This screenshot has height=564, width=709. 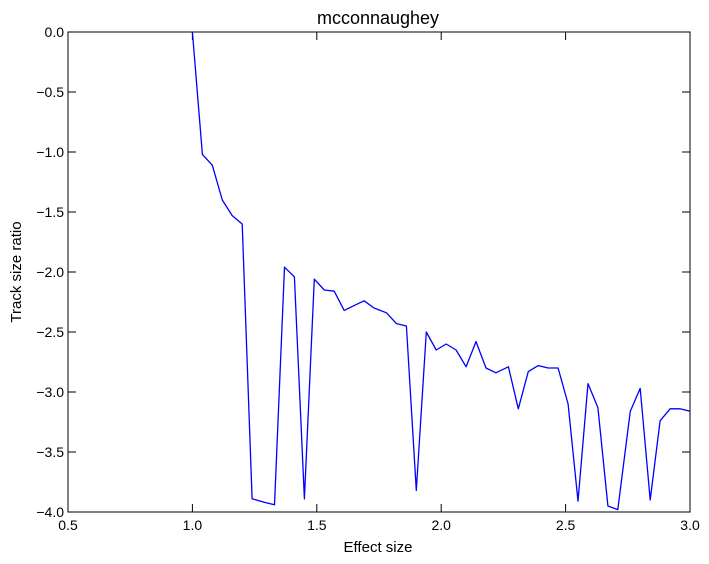 What do you see at coordinates (16, 271) in the screenshot?
I see `y-axis-label: Track size ratio` at bounding box center [16, 271].